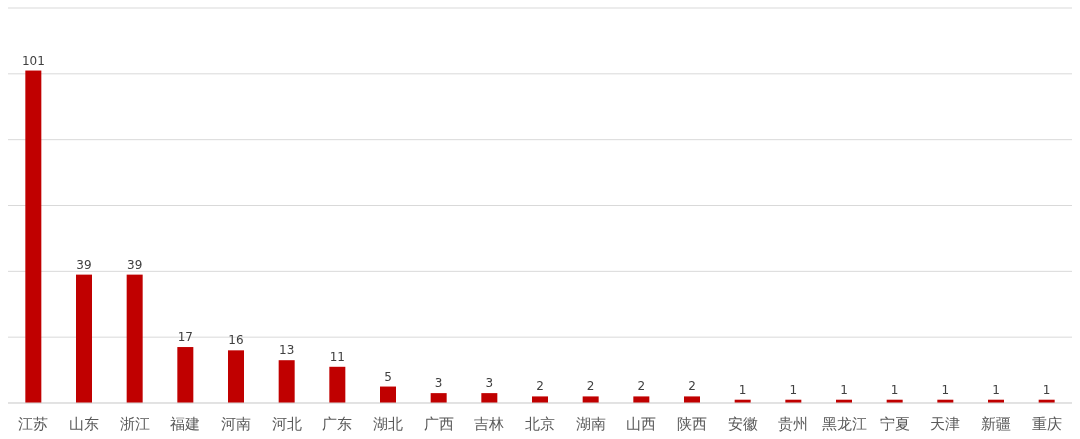  I want to click on x-tick-label: 浙江, so click(134, 424).